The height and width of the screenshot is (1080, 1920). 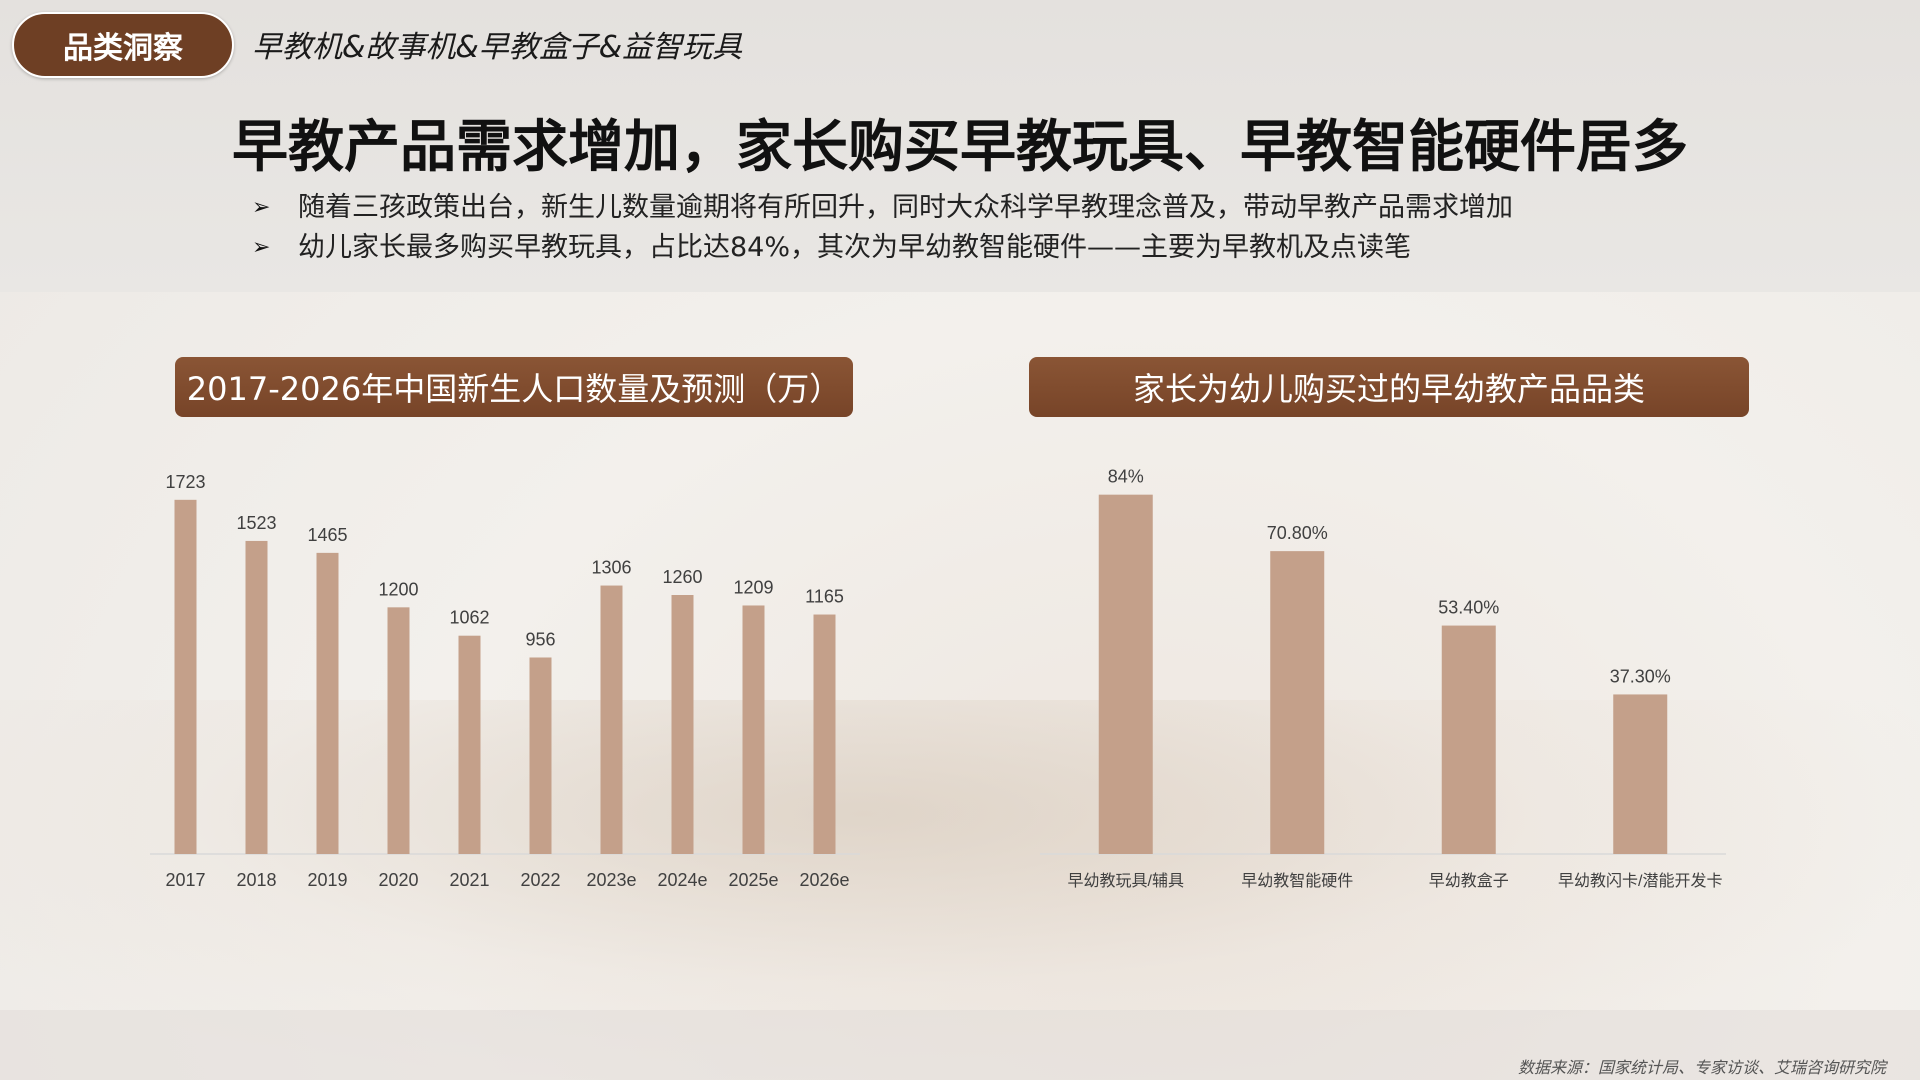 What do you see at coordinates (185, 482) in the screenshot?
I see `bar-value-label: 1723` at bounding box center [185, 482].